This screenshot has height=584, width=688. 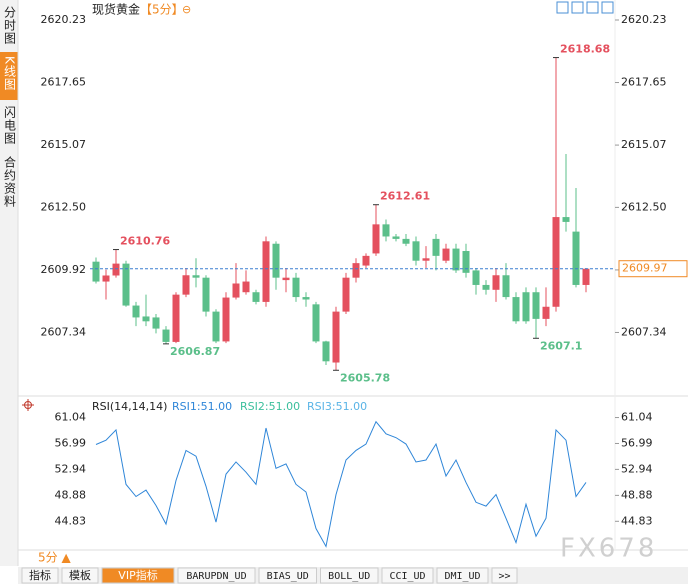 What do you see at coordinates (129, 406) in the screenshot?
I see `indicator-title: RSI(14,14,14)` at bounding box center [129, 406].